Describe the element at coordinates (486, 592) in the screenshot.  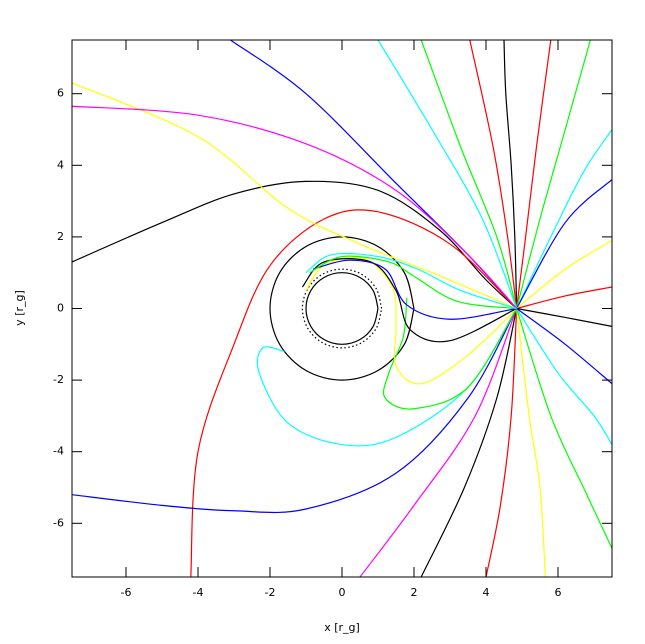
I see `x-tick-label: 4` at that location.